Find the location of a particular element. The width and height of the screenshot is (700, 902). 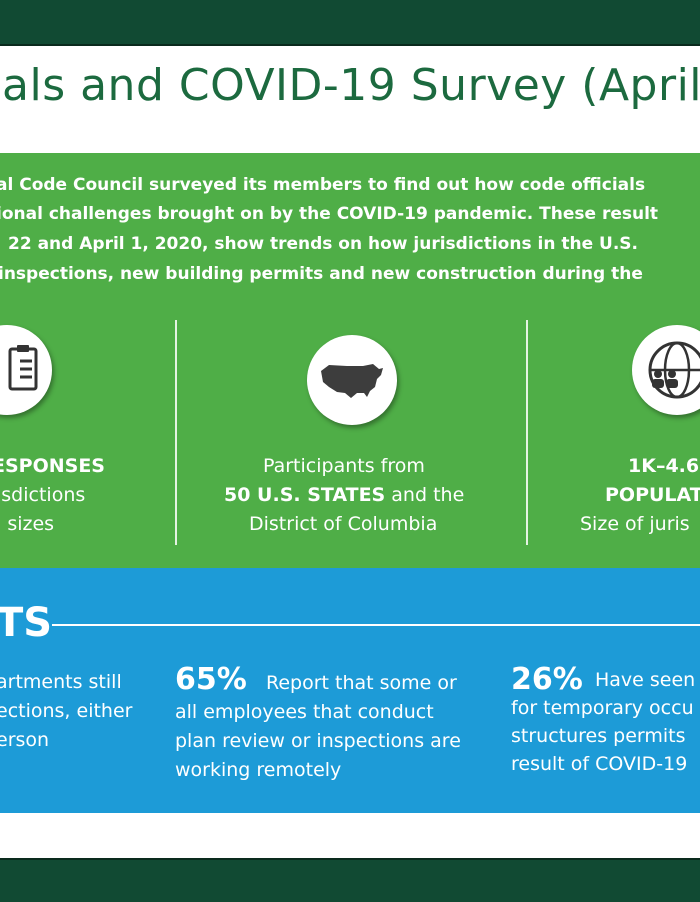

finding-right-line-4: result of COVID-19 is located at coordinates (599, 764).